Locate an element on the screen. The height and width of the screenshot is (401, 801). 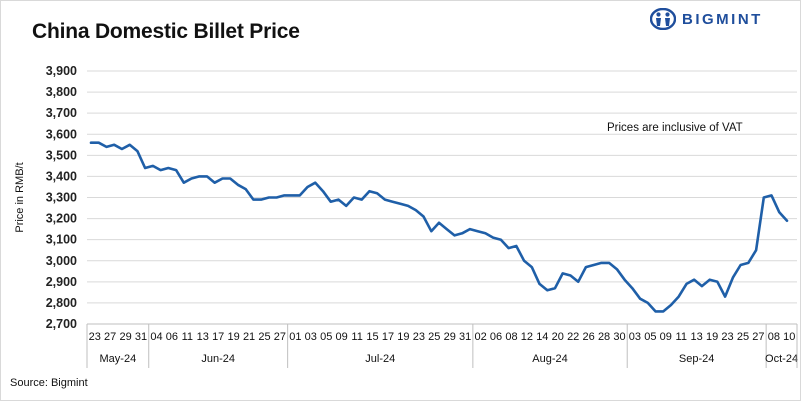
chart-title: China Domestic Billet Price is located at coordinates (166, 31).